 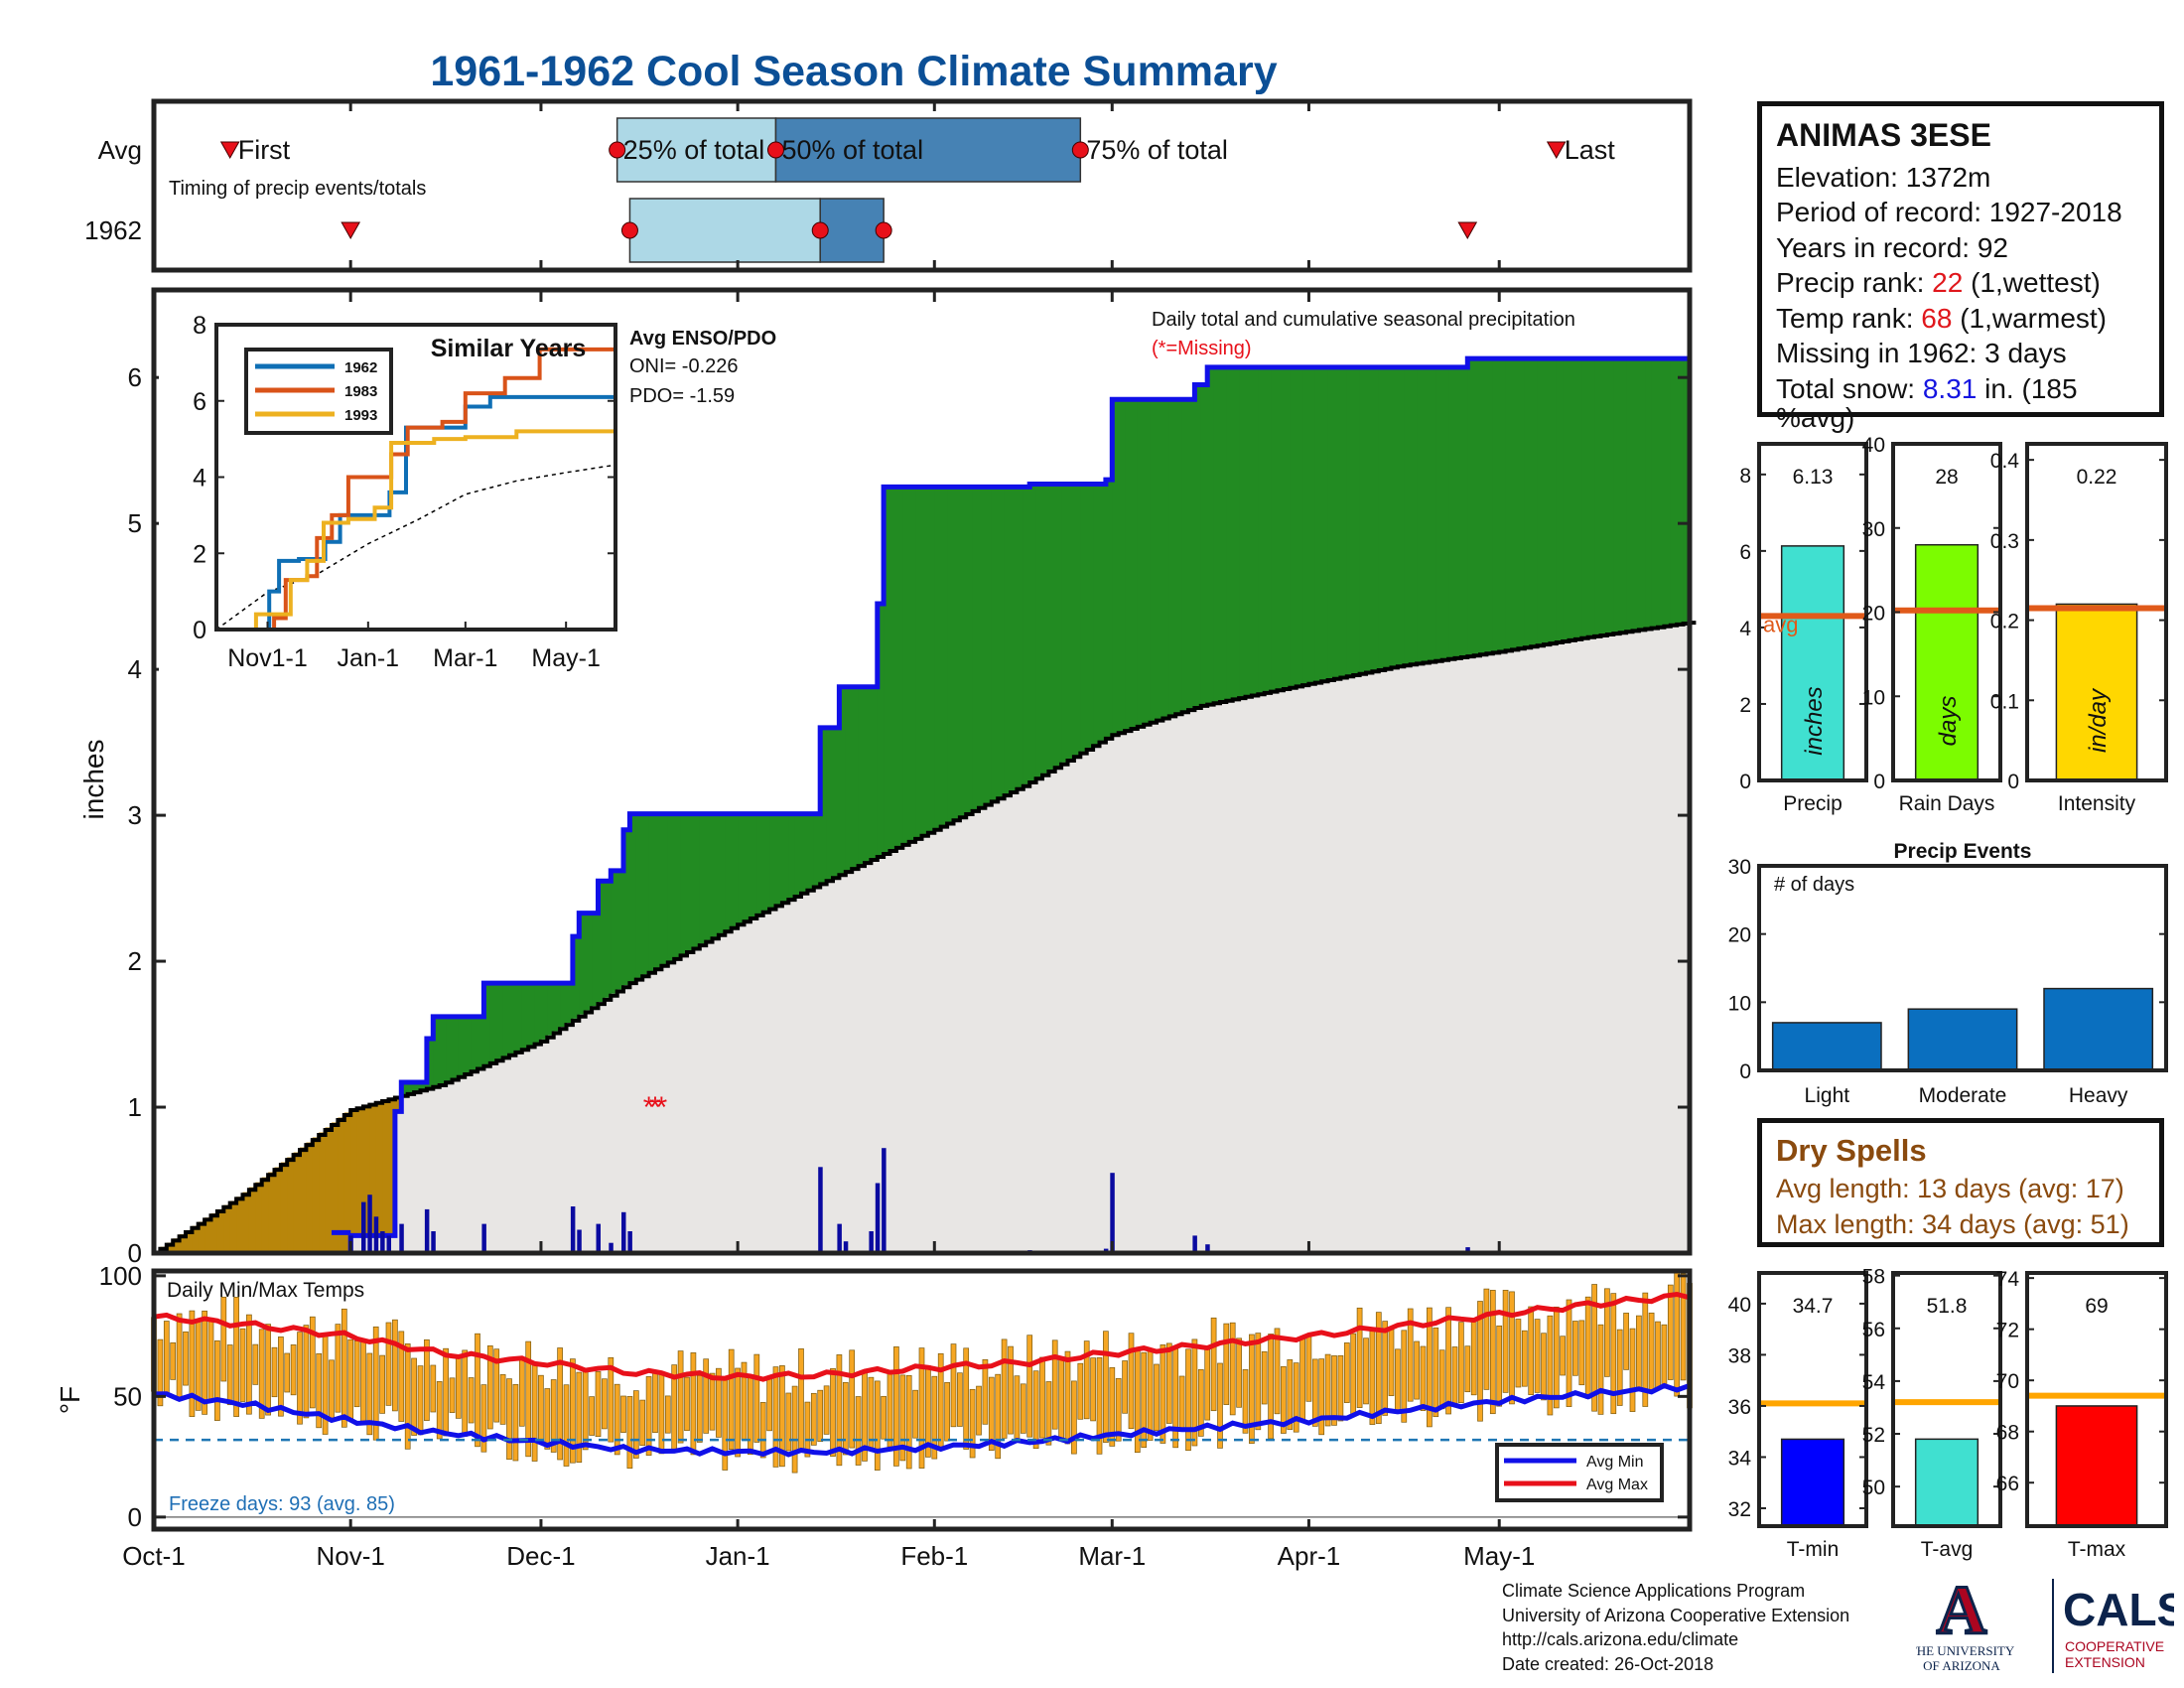 I want to click on summary-y-tick-label: 66, so click(x=2007, y=1484).